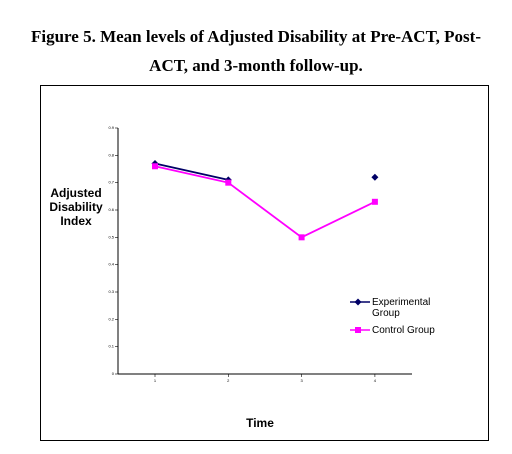 This screenshot has height=454, width=512. What do you see at coordinates (111, 154) in the screenshot?
I see `y-tick-label: 0.8` at bounding box center [111, 154].